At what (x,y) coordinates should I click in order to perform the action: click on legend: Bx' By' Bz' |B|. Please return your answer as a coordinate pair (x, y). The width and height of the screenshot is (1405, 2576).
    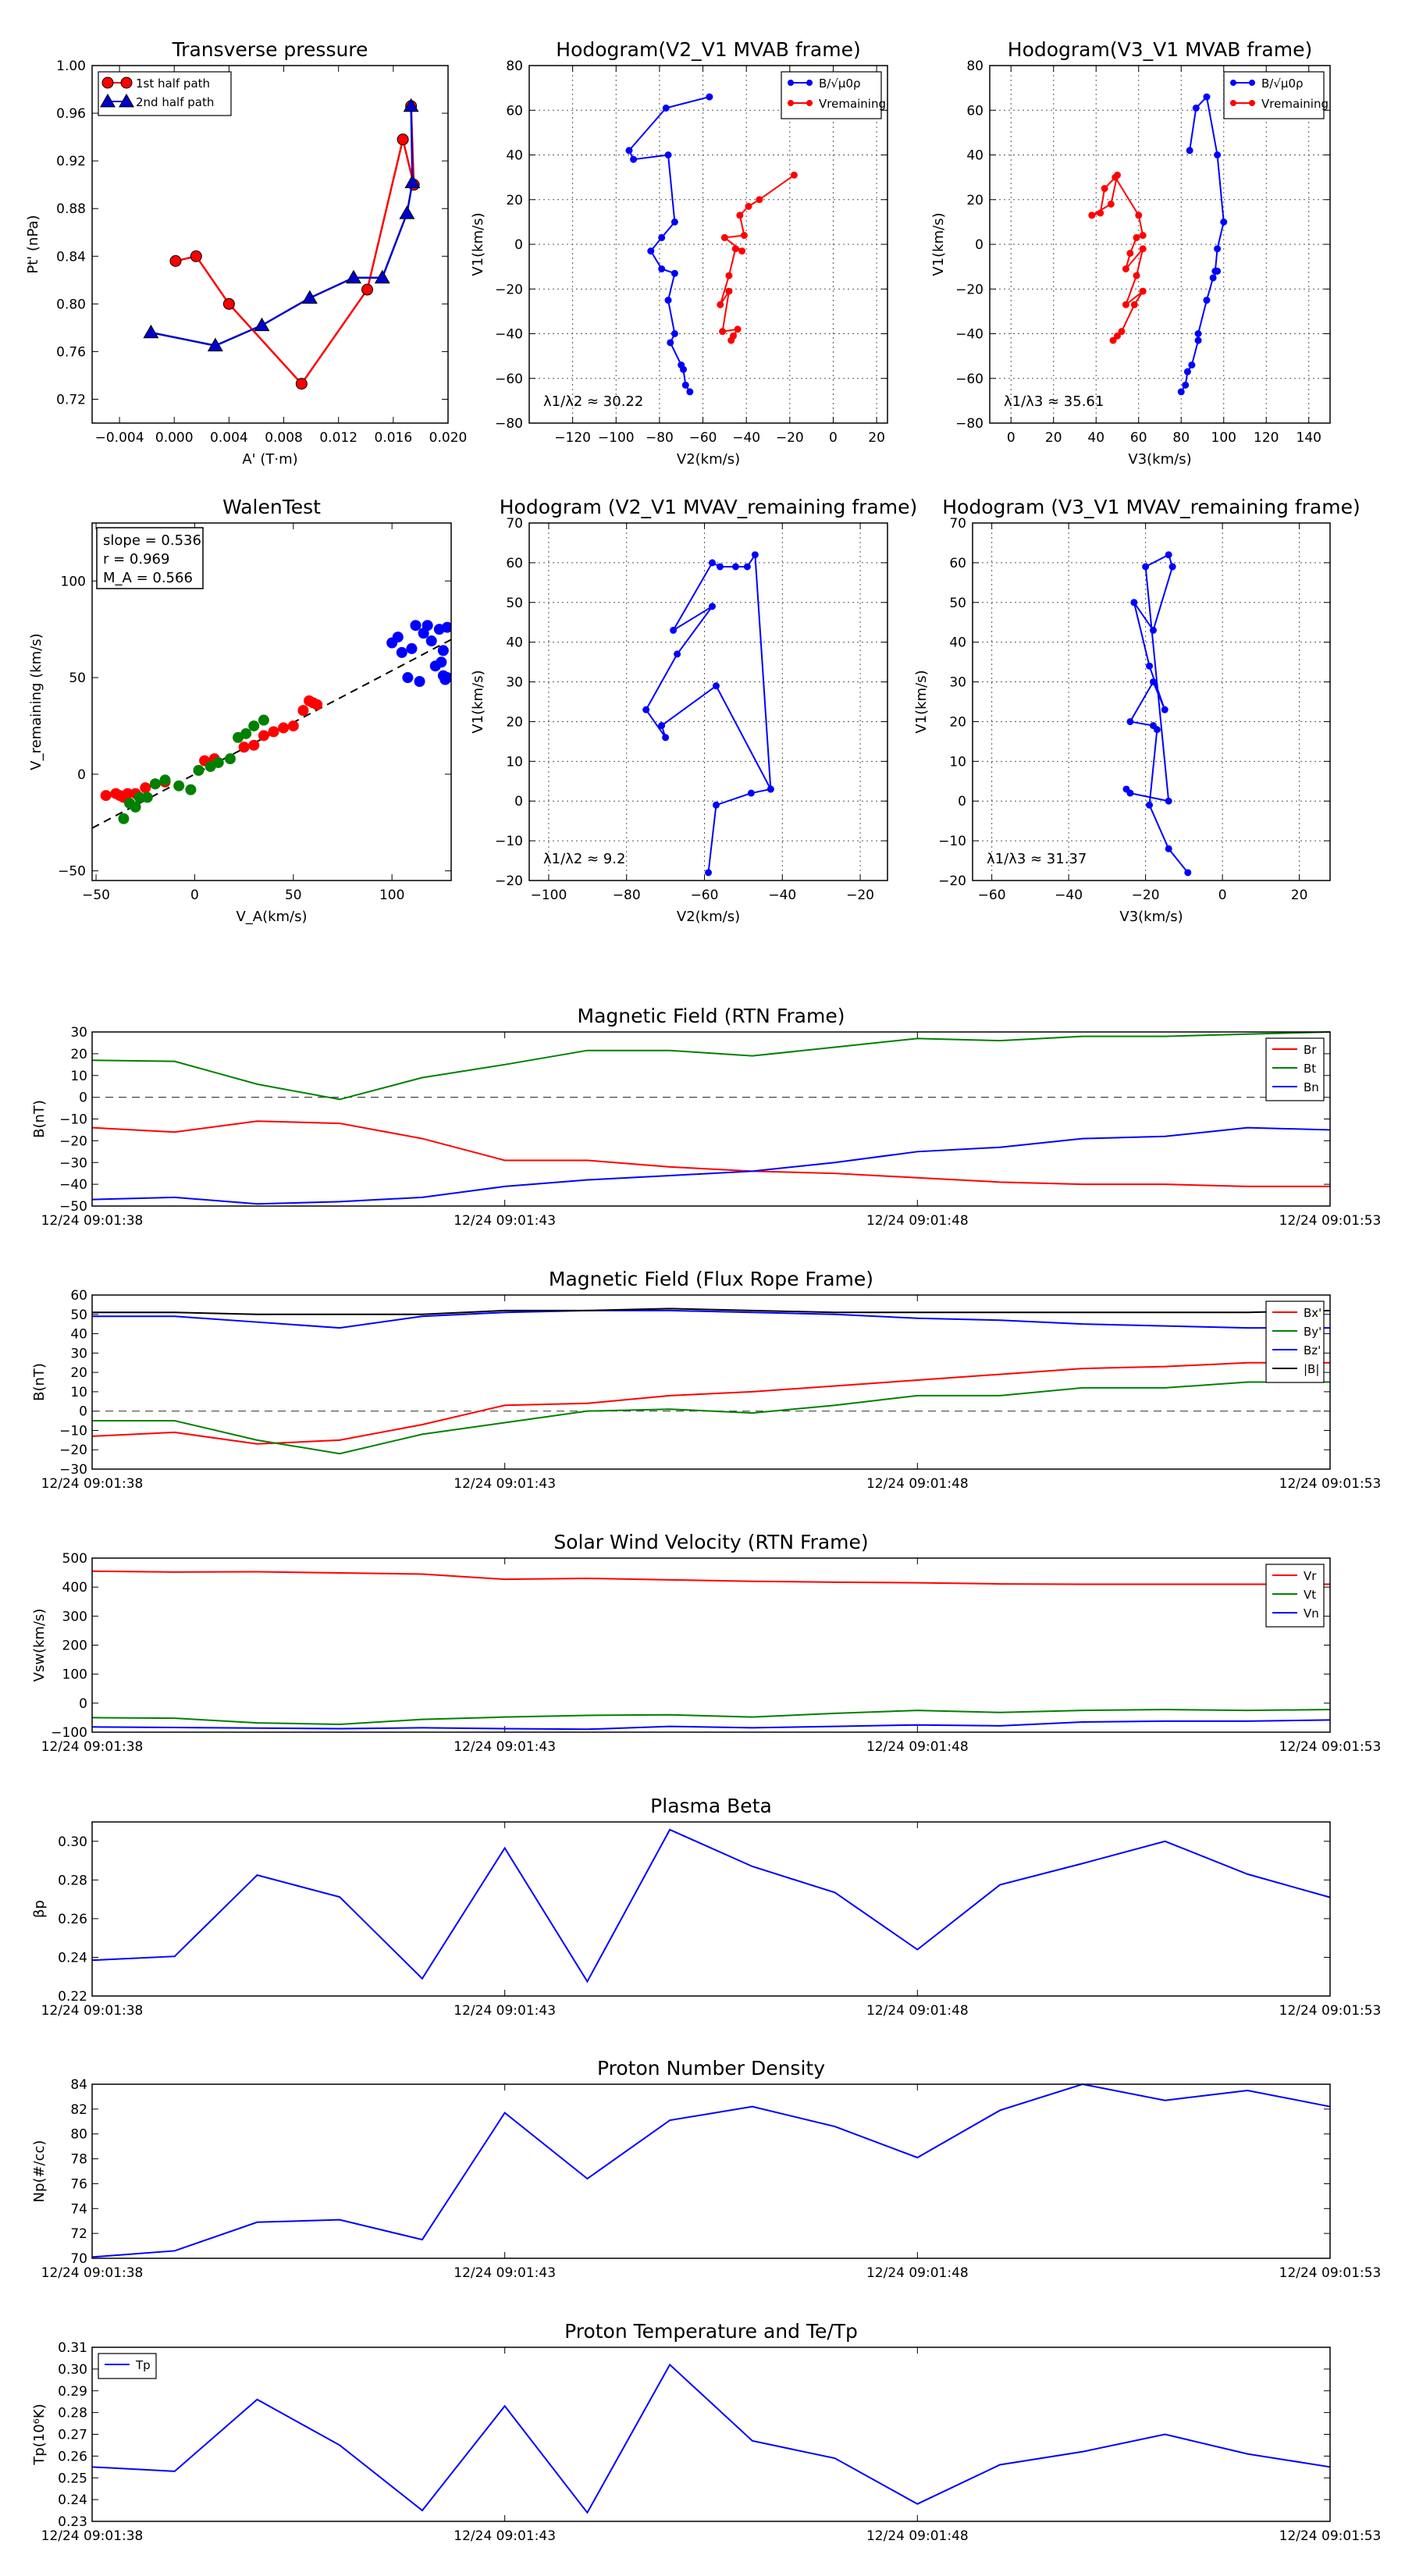
    Looking at the image, I should click on (1295, 1341).